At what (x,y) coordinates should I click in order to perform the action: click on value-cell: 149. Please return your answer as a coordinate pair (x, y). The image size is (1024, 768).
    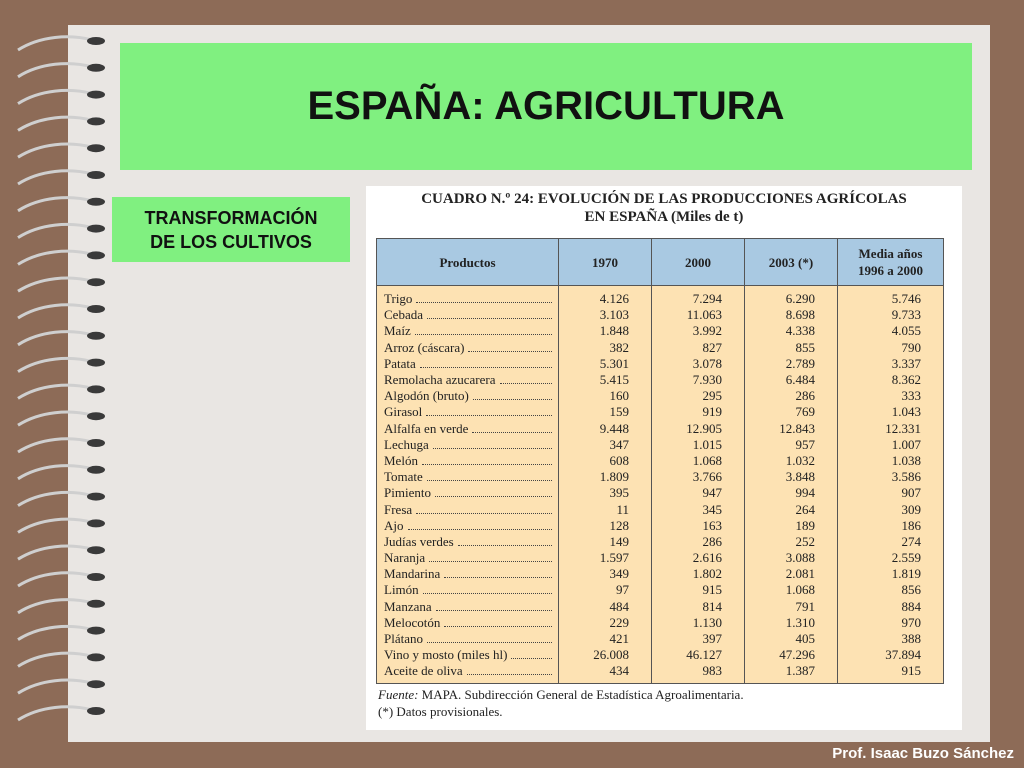
    Looking at the image, I should click on (605, 541).